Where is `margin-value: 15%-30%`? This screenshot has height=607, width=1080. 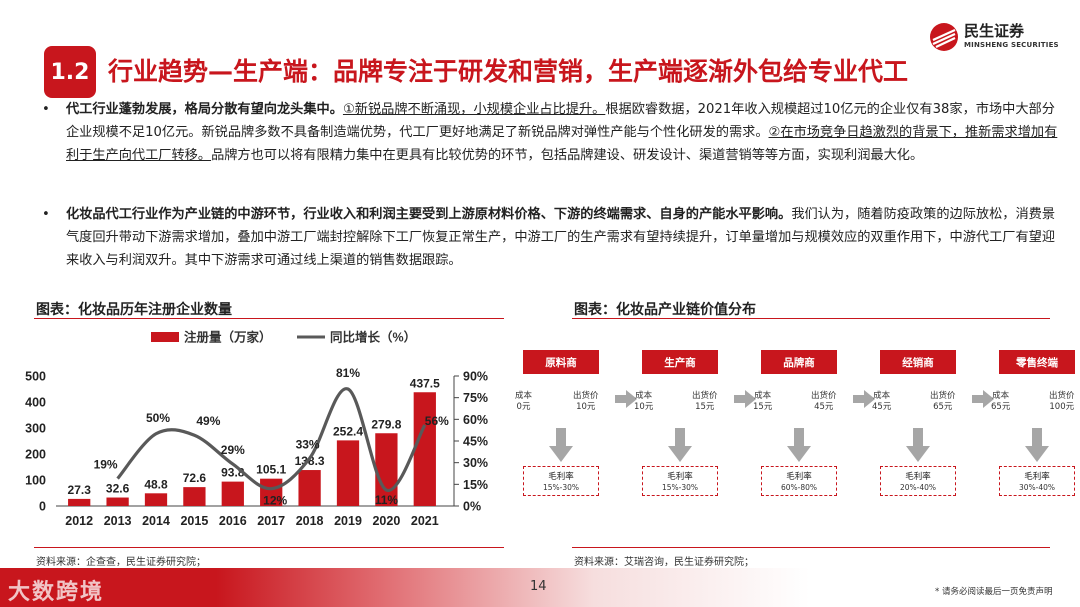
margin-value: 15%-30% is located at coordinates (561, 487).